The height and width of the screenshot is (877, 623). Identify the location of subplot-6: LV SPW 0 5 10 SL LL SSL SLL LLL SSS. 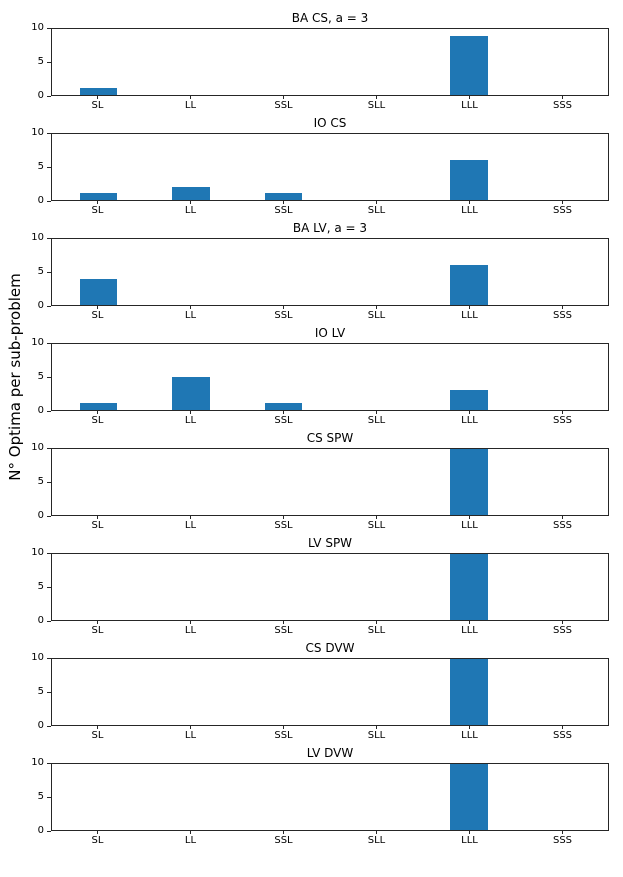
(311, 583).